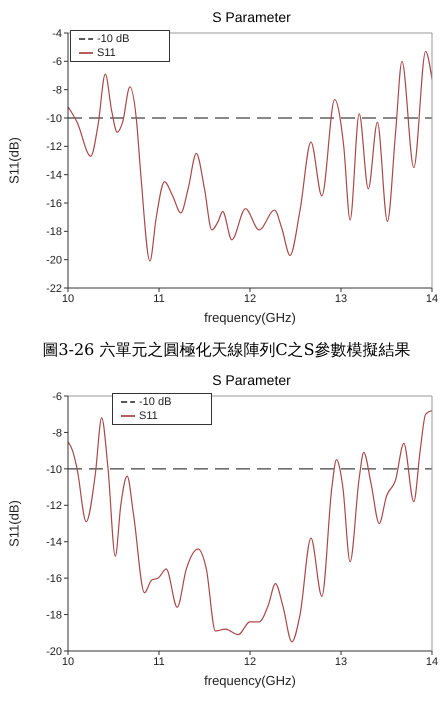 This screenshot has width=445, height=711. I want to click on caption: 圖3-26 六單元之圓極化天線陣列C之S參數模擬結果, so click(226, 350).